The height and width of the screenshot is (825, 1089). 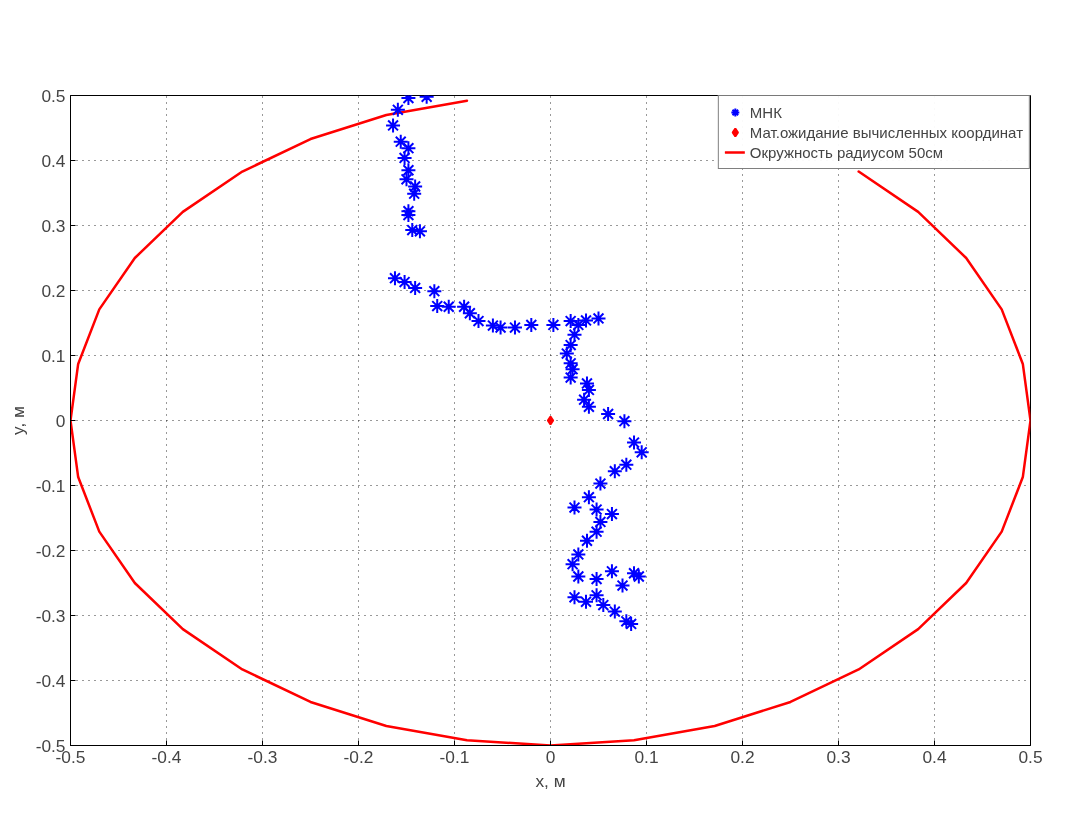 I want to click on legend-label: Окружность радиусом 50см, so click(x=846, y=152).